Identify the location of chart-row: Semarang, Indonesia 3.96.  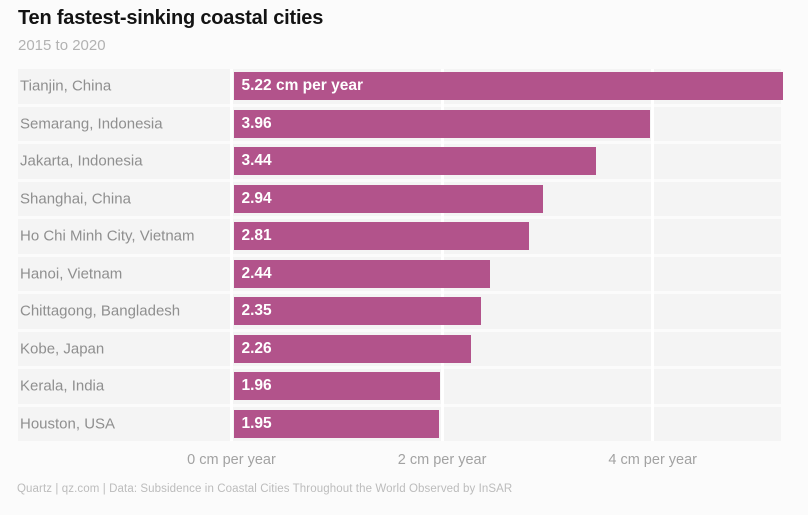
(399, 123).